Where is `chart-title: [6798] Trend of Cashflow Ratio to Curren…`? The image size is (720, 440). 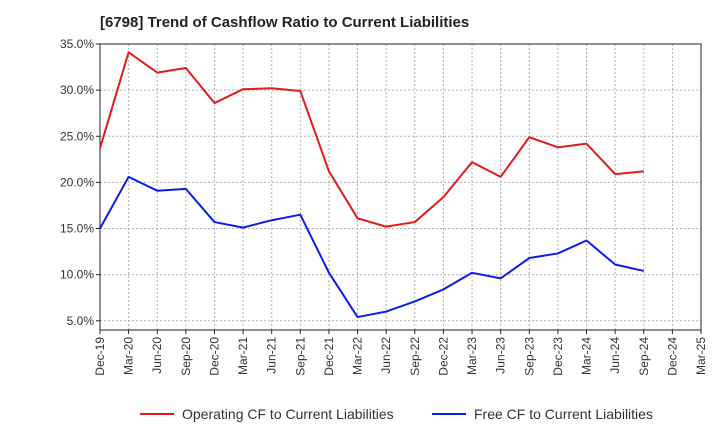 chart-title: [6798] Trend of Cashflow Ratio to Curren… is located at coordinates (285, 22).